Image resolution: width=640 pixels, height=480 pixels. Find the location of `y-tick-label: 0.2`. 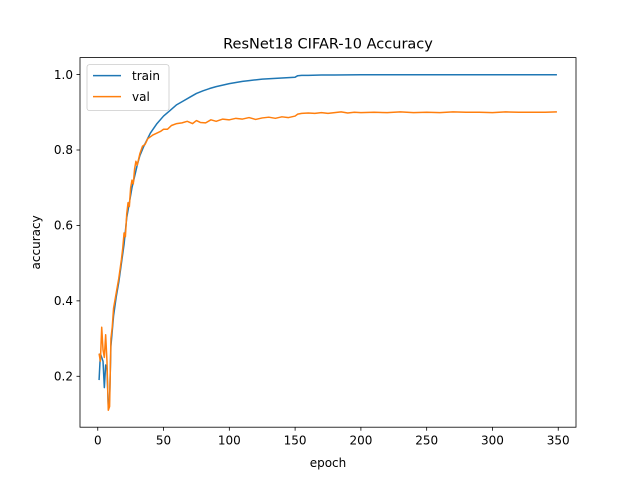

y-tick-label: 0.2 is located at coordinates (63, 376).